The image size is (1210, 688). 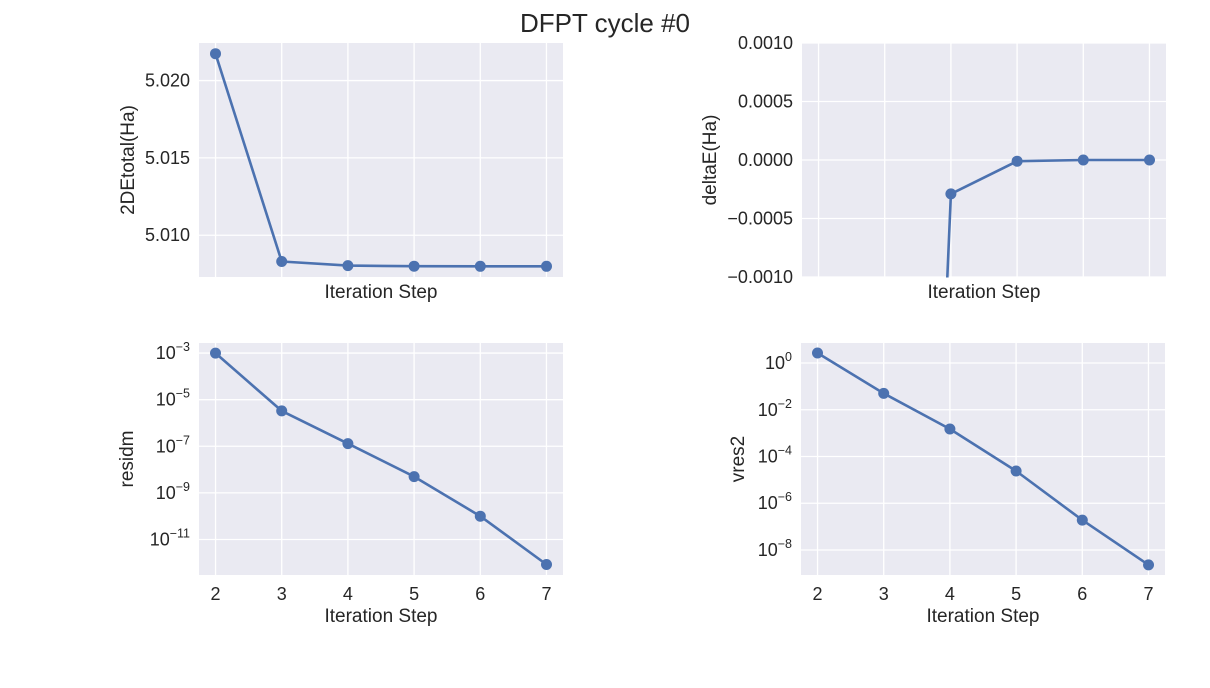 What do you see at coordinates (128, 160) in the screenshot?
I see `y-axis-label: 2DEtotal(Ha)` at bounding box center [128, 160].